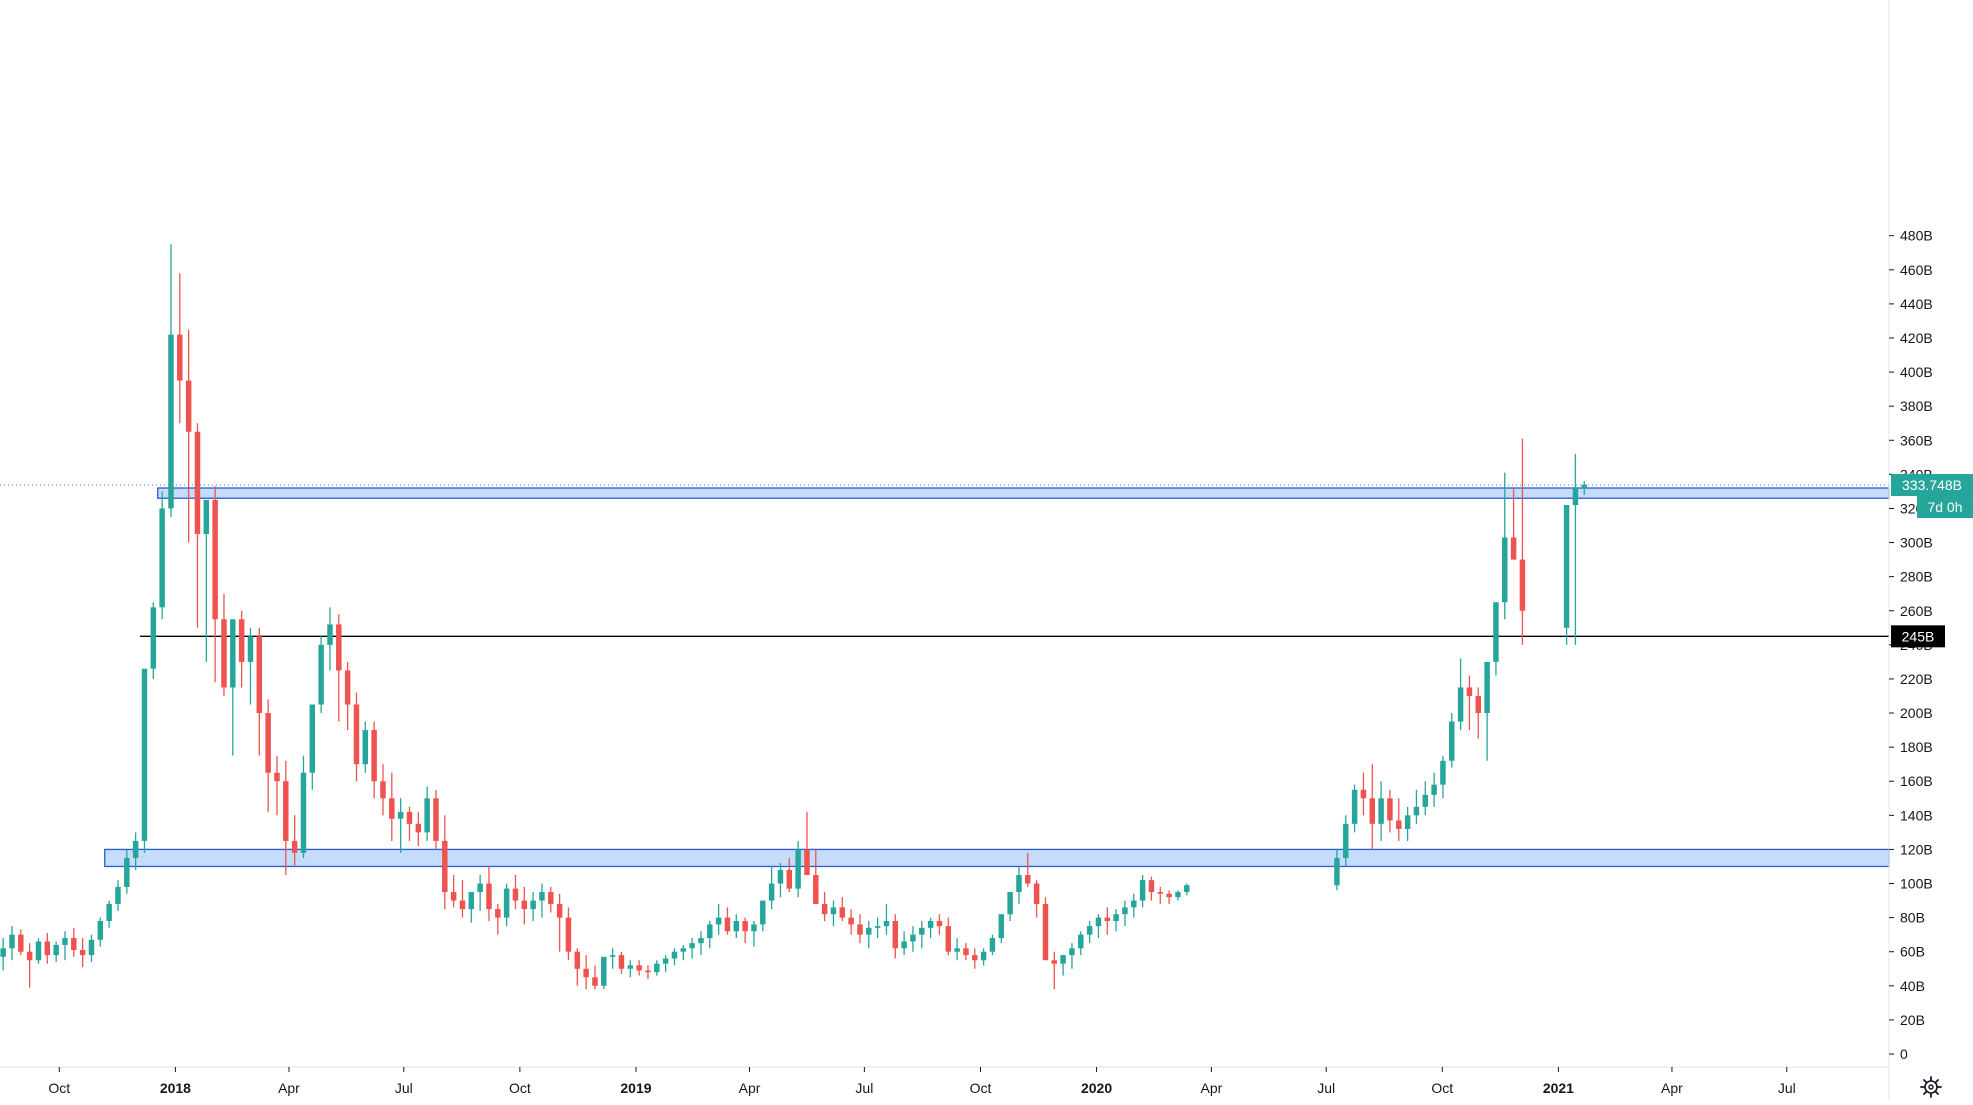 The width and height of the screenshot is (1973, 1105). What do you see at coordinates (1916, 849) in the screenshot?
I see `y-tick-label: 120B` at bounding box center [1916, 849].